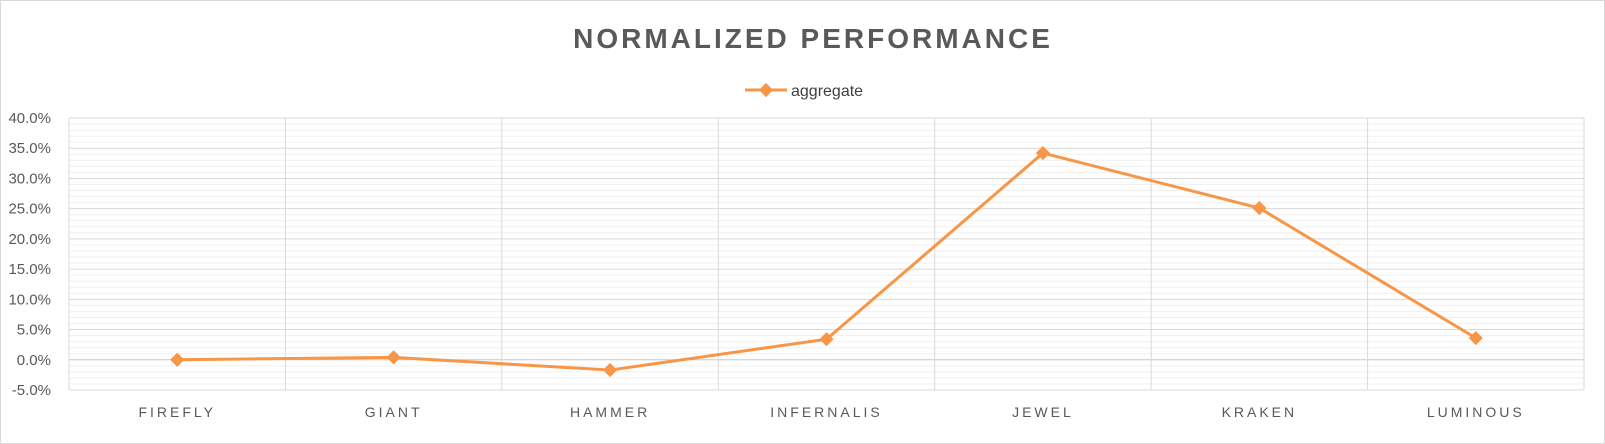  I want to click on x-tick-label: GIANT, so click(394, 412).